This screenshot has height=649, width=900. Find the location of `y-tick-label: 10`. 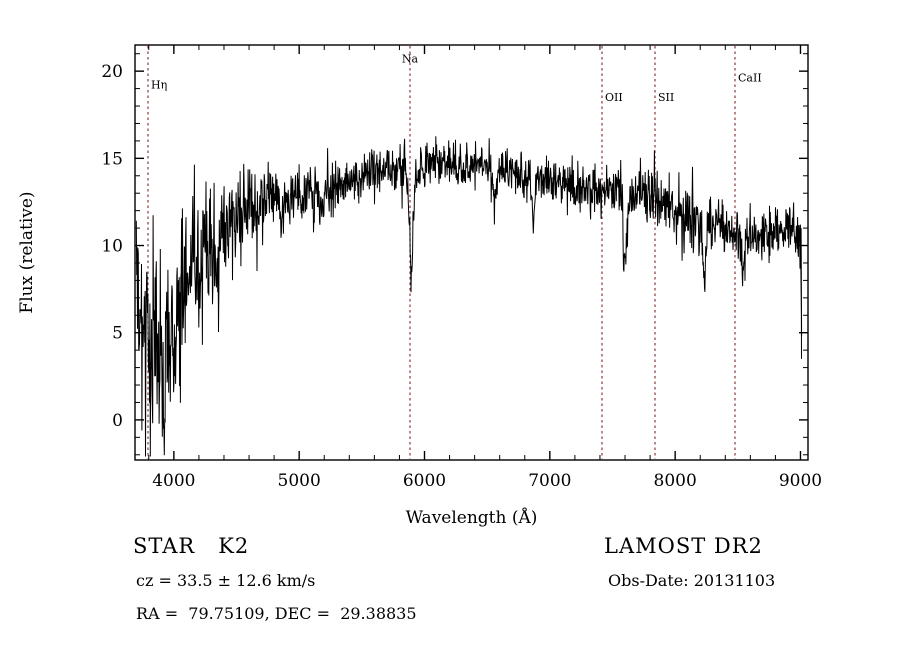

y-tick-label: 10 is located at coordinates (112, 247).